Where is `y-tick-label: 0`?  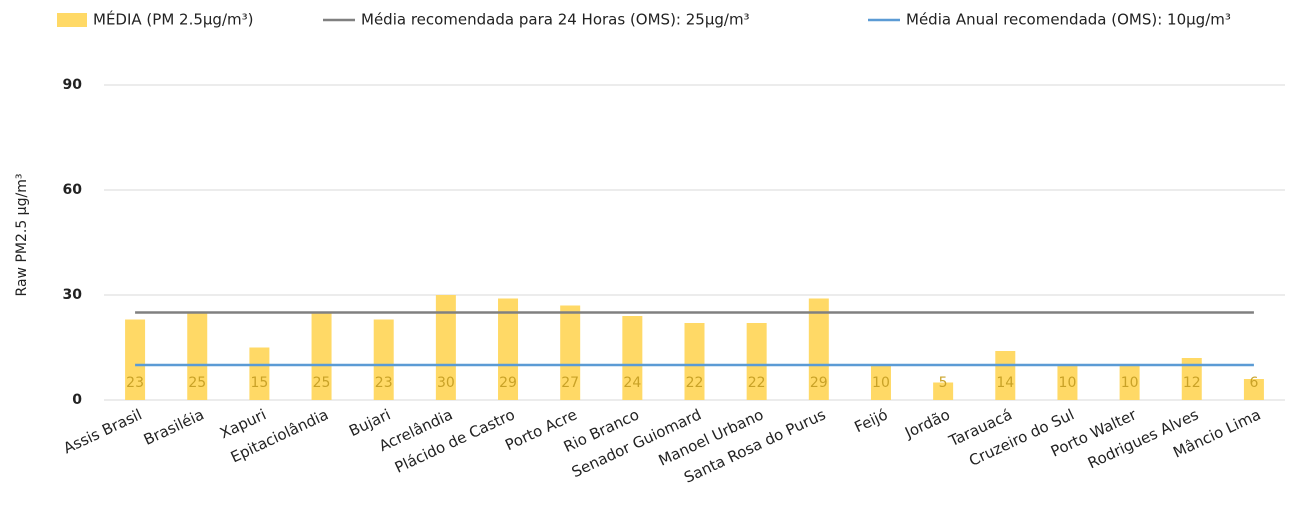
y-tick-label: 0 is located at coordinates (77, 400).